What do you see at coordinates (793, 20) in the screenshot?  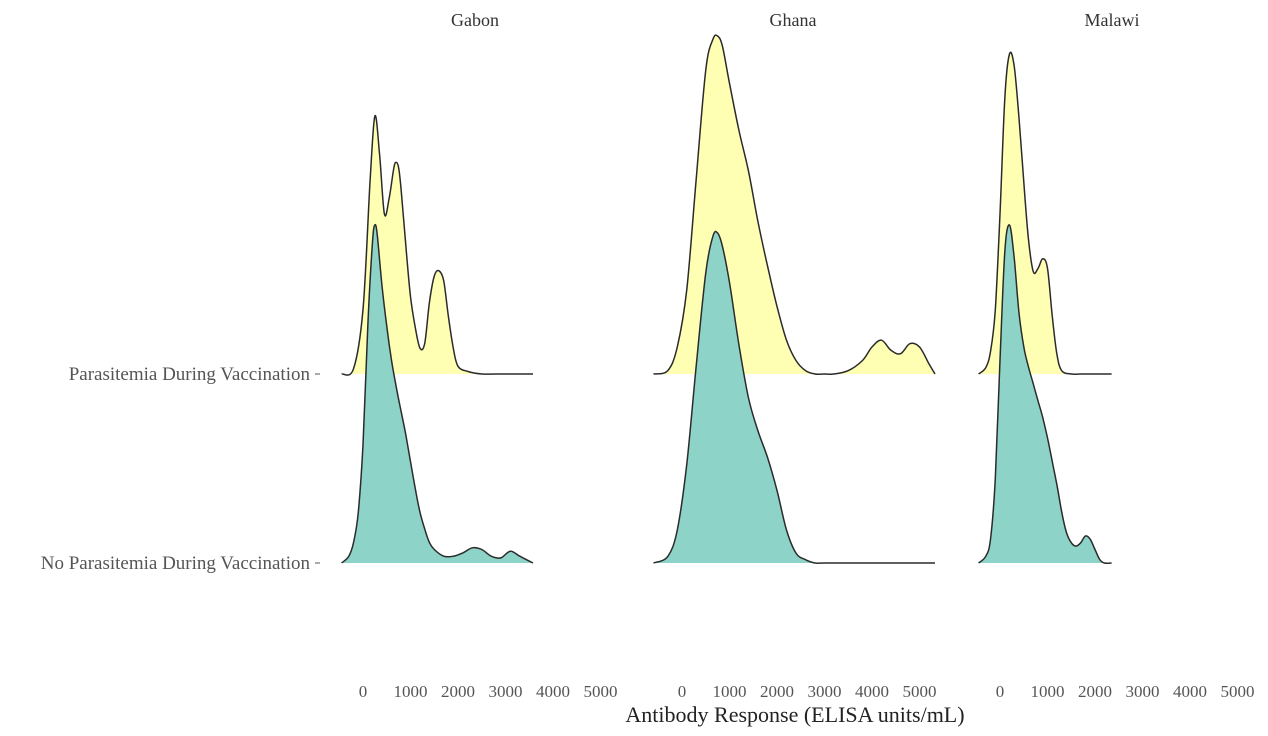 I see `panel-title: Ghana` at bounding box center [793, 20].